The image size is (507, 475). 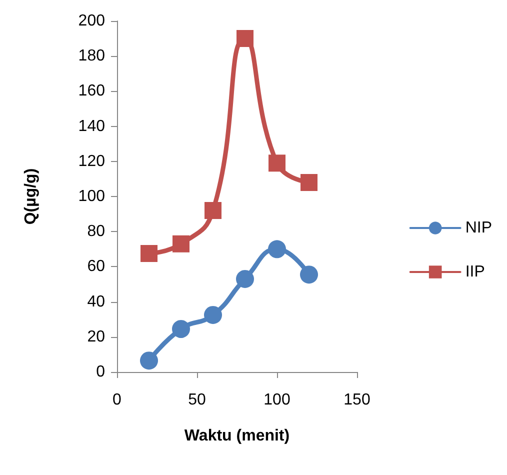 I want to click on y-tick-label: 40, so click(x=96, y=301).